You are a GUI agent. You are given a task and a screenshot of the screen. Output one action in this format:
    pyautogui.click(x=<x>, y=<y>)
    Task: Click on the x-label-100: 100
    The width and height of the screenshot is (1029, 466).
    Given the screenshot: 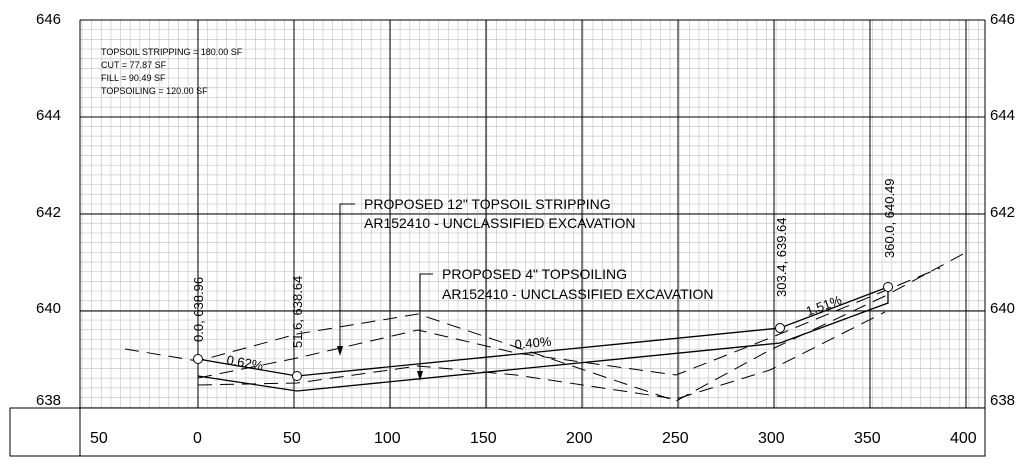 What is the action you would take?
    pyautogui.click(x=387, y=438)
    